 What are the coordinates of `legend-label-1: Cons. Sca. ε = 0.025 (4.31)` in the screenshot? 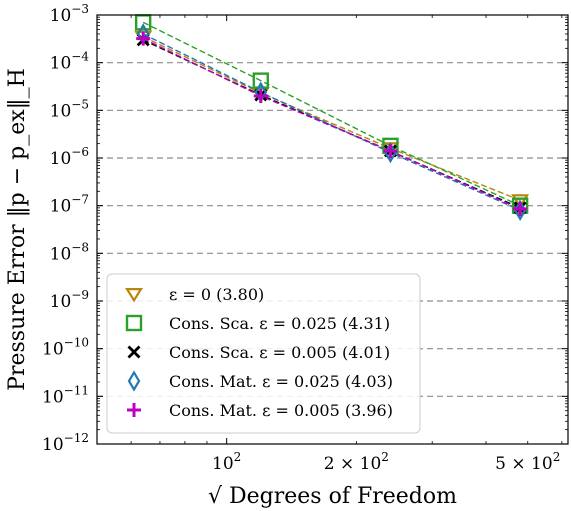 It's located at (279, 323).